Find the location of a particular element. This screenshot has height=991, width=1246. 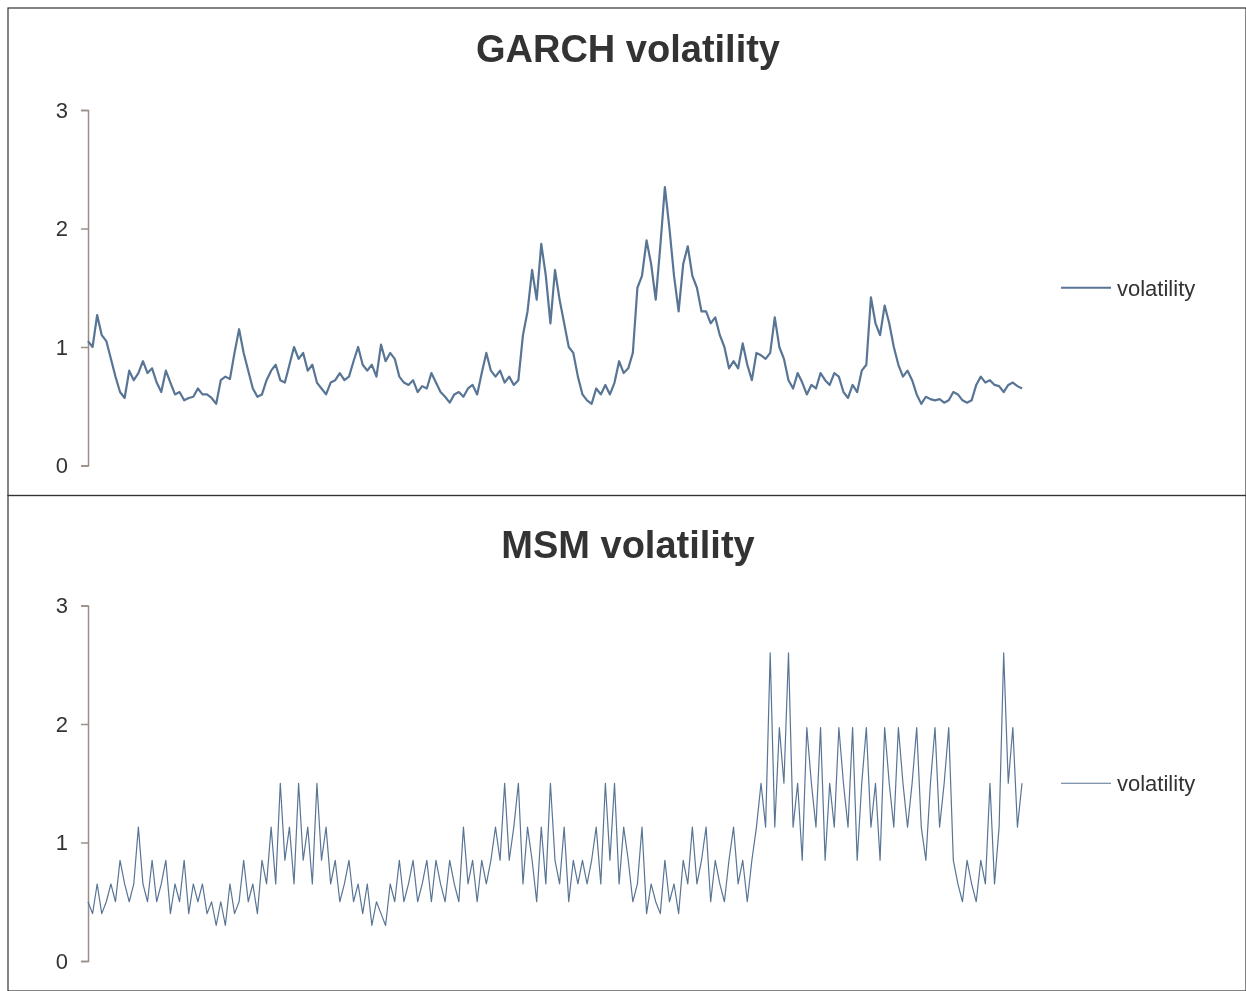

chart-title: MSM volatility is located at coordinates (628, 544).